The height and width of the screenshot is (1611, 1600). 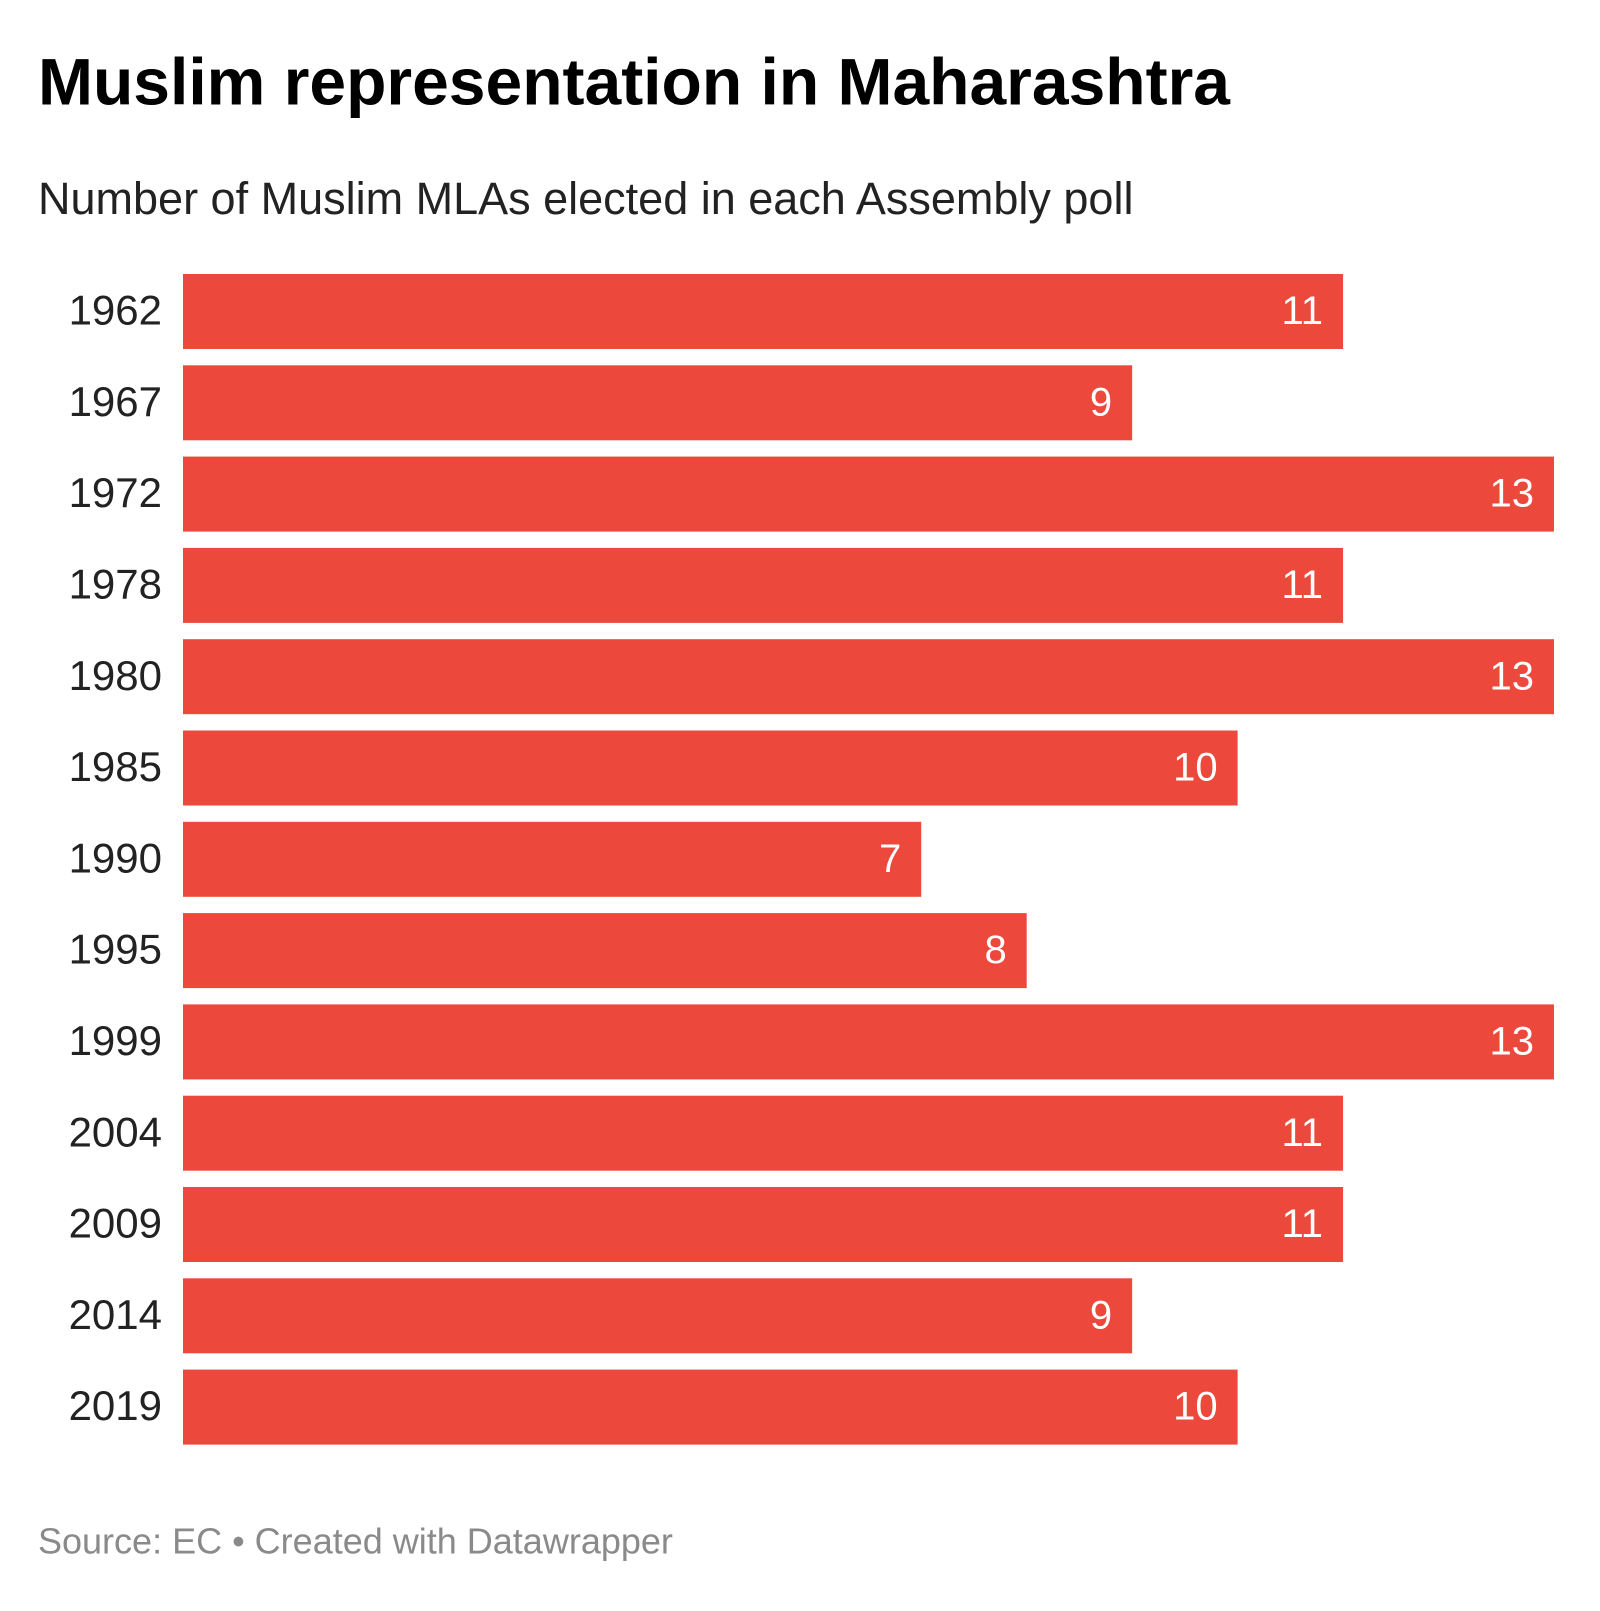 I want to click on y-tick-label: 1985, so click(x=115, y=766).